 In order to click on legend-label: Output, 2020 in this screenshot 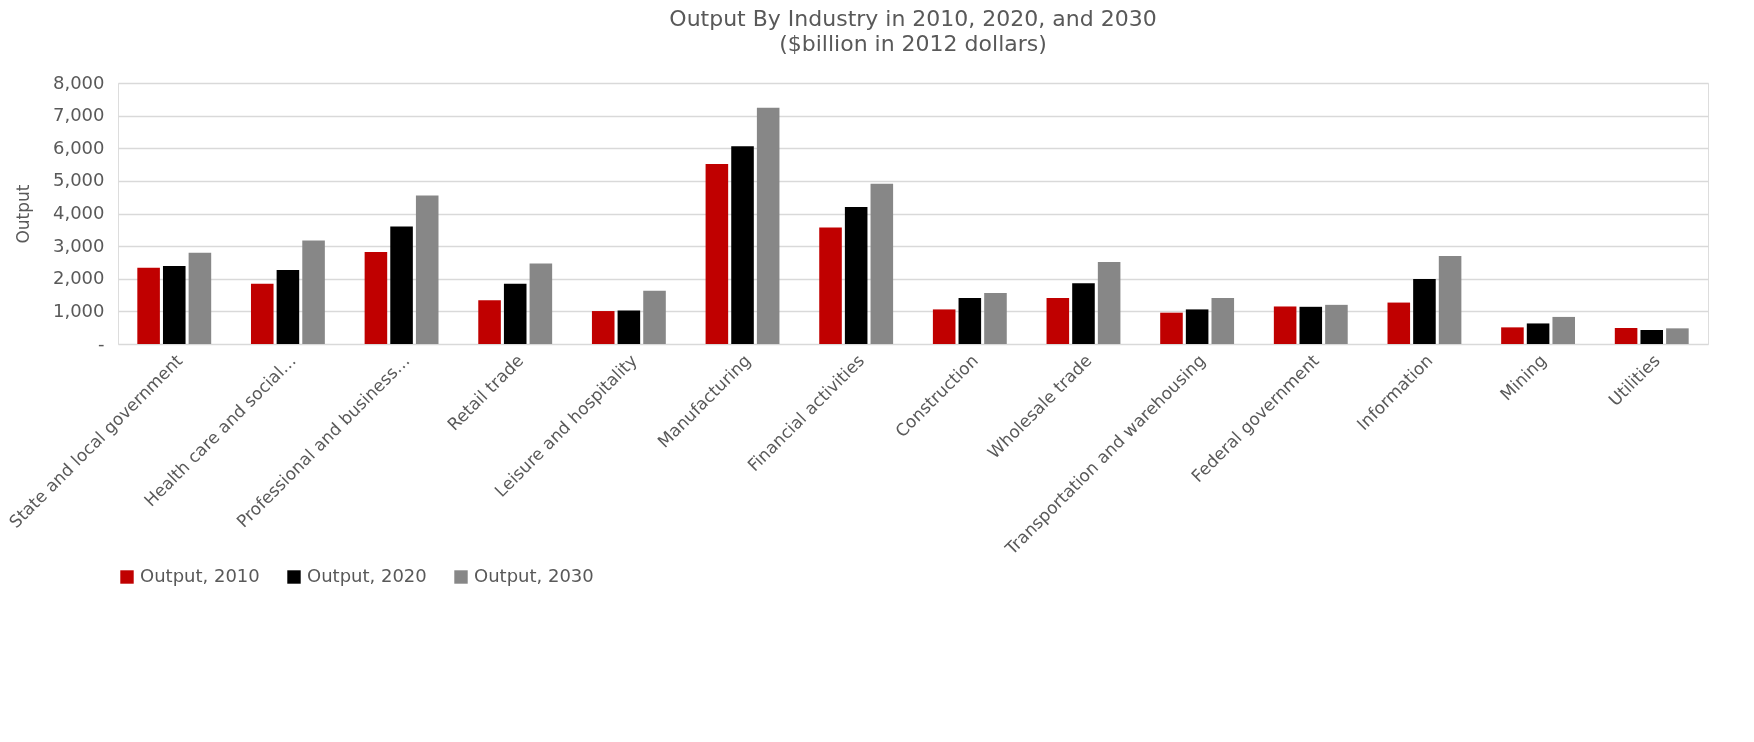, I will do `click(367, 575)`.